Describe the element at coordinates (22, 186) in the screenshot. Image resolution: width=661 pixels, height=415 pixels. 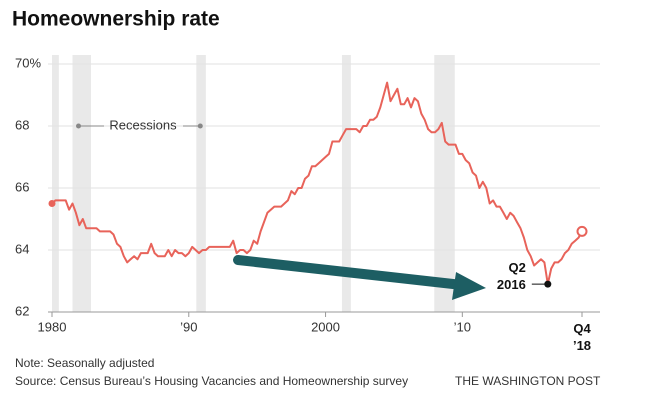
I see `y-tick-label: 66` at that location.